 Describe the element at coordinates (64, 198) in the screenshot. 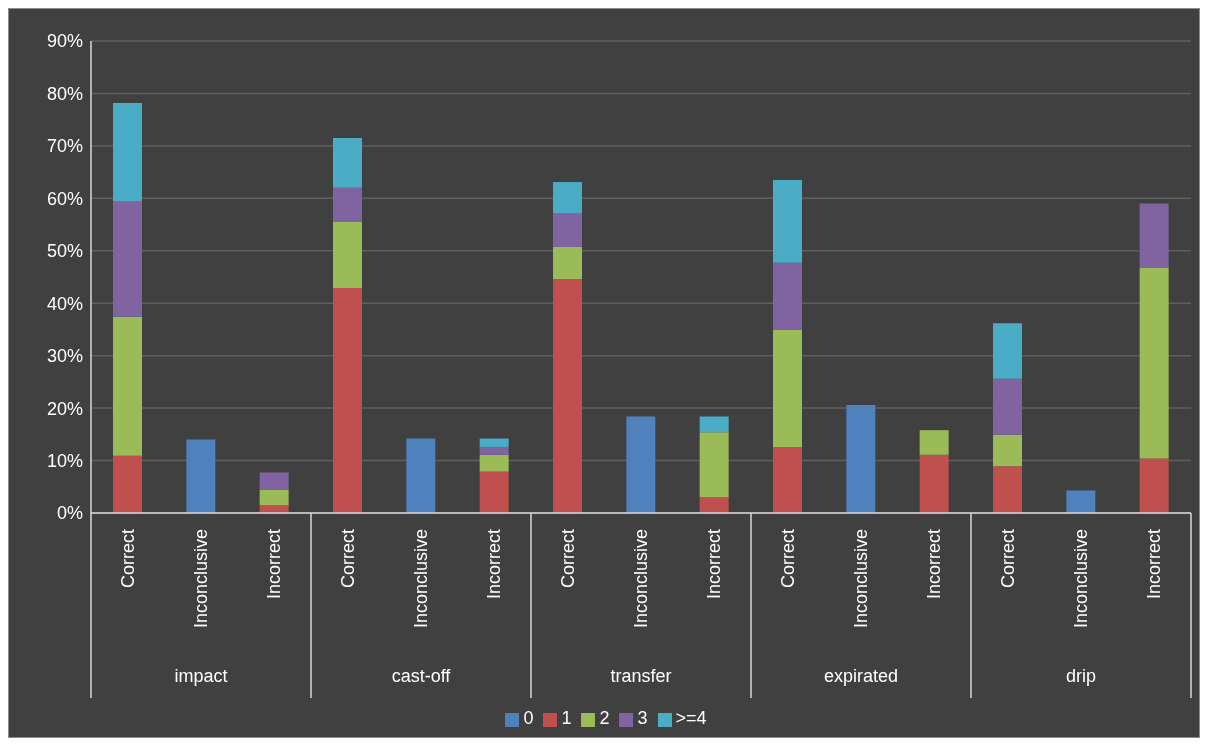

I see `y-tick-label: 60%` at that location.